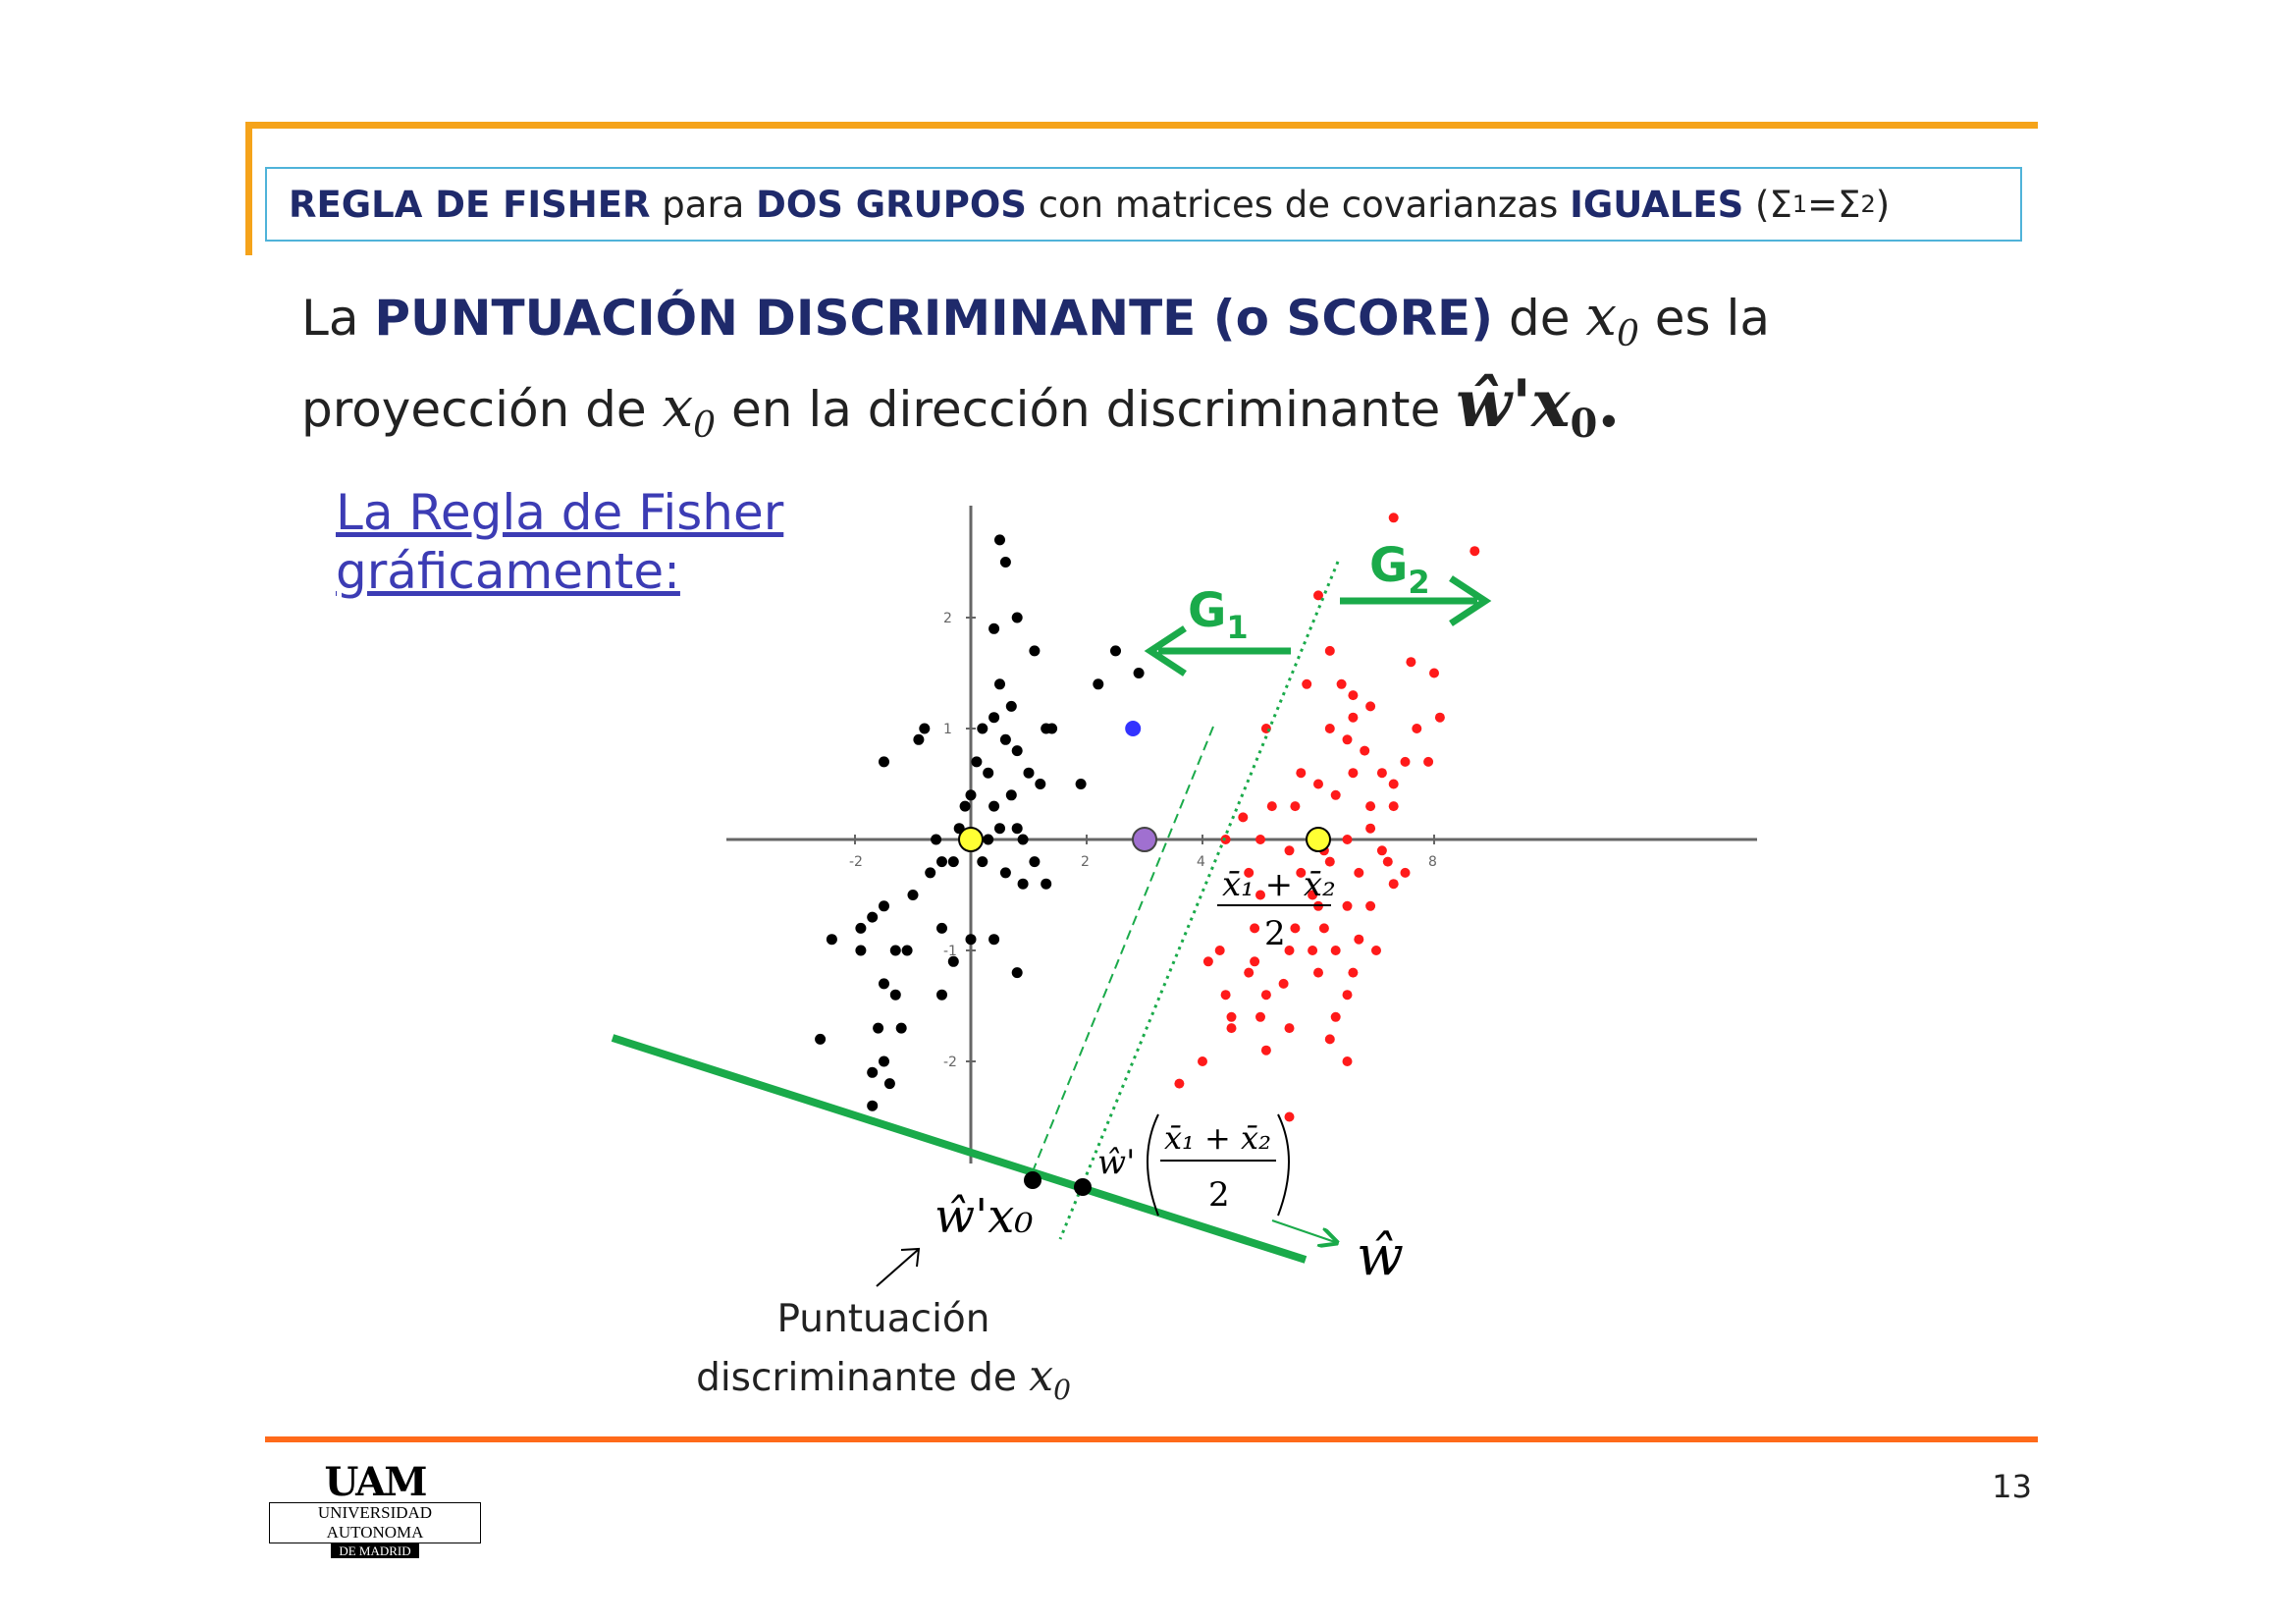  What do you see at coordinates (1219, 1195) in the screenshot?
I see `projection-mid-denominator: 2` at bounding box center [1219, 1195].